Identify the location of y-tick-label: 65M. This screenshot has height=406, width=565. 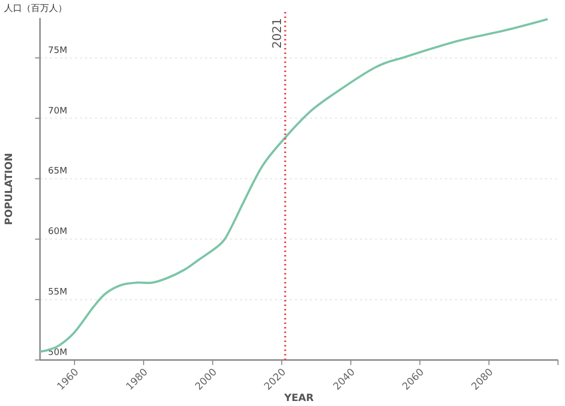
(58, 171).